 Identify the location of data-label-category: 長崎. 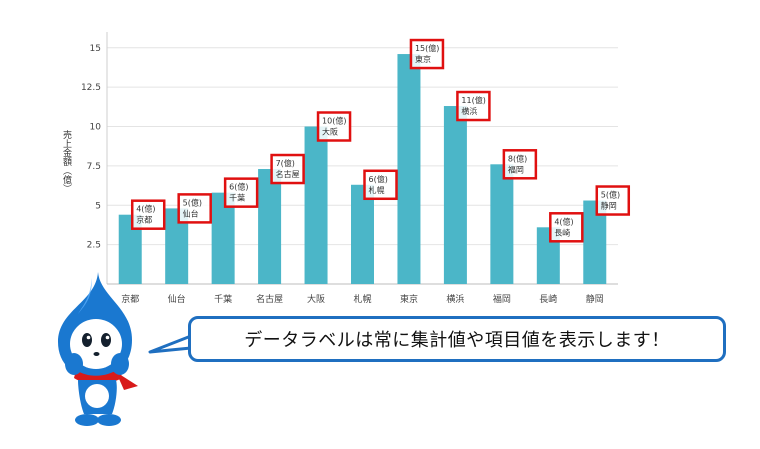
(562, 232).